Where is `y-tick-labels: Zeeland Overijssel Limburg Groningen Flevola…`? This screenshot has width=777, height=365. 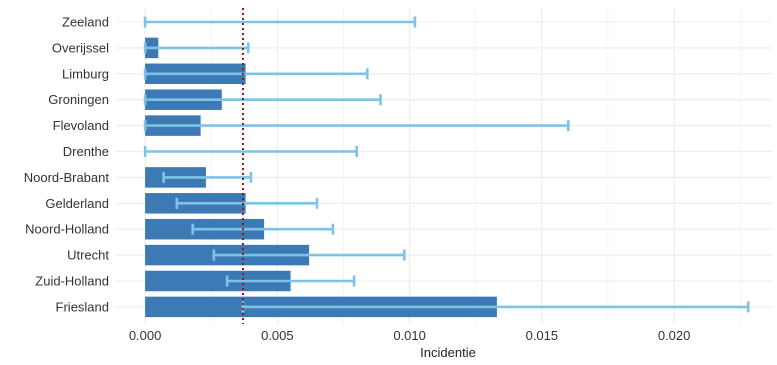 y-tick-labels: Zeeland Overijssel Limburg Groningen Flevola… is located at coordinates (67, 165).